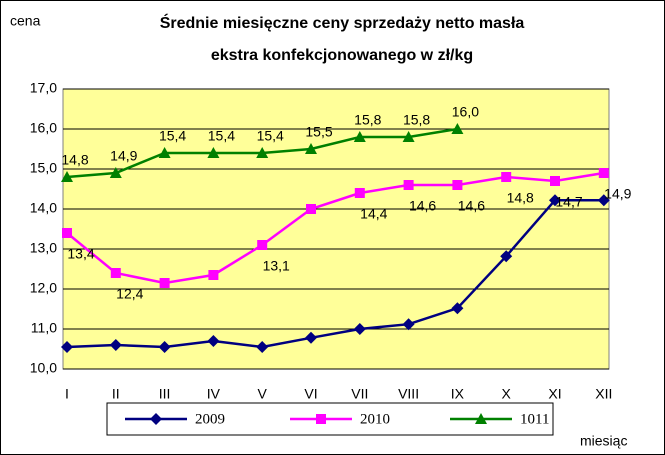 Image resolution: width=665 pixels, height=455 pixels. Describe the element at coordinates (603, 394) in the screenshot. I see `x-tick-label: XII` at that location.